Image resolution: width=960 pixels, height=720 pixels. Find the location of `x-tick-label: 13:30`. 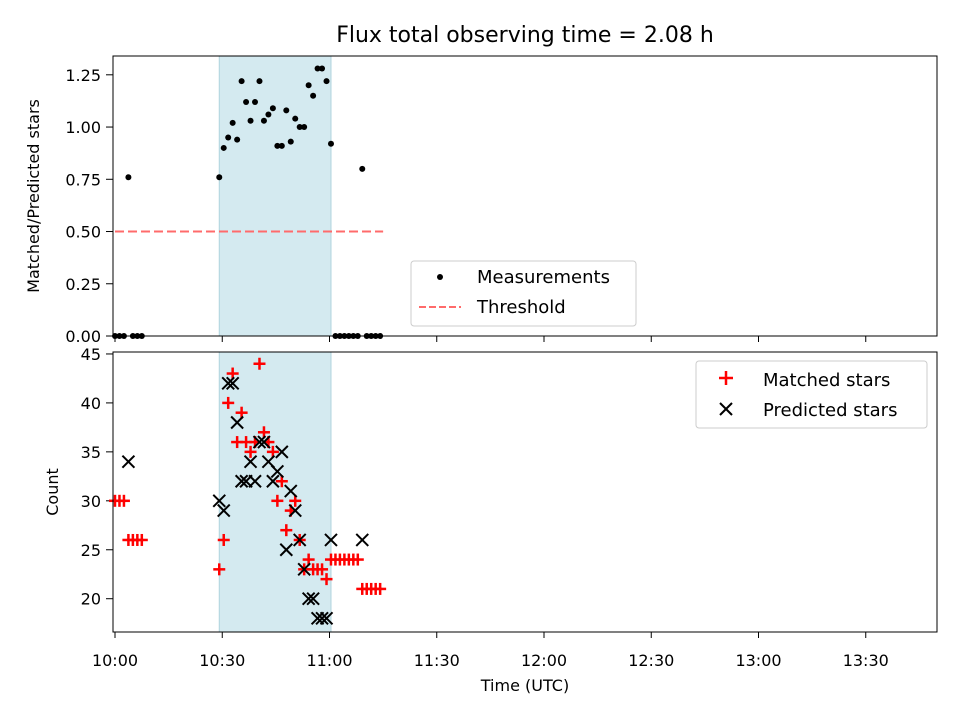

x-tick-label: 13:30 is located at coordinates (866, 660).